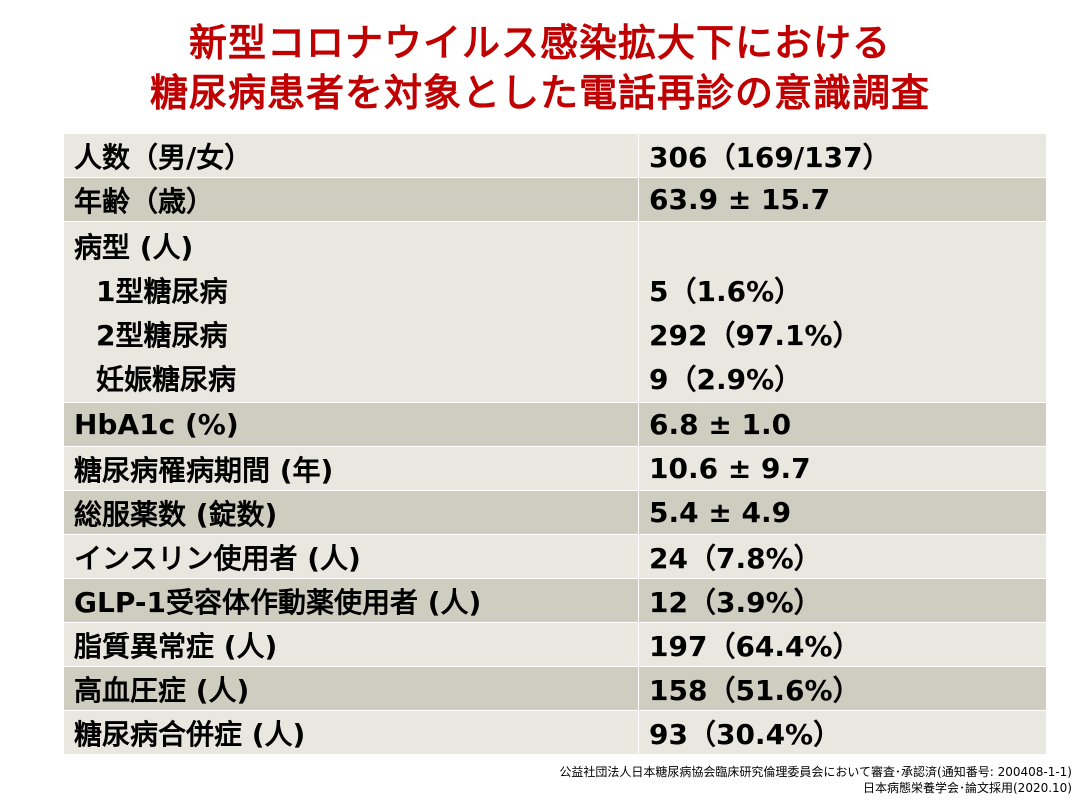 This screenshot has width=1080, height=810. Describe the element at coordinates (540, 68) in the screenshot. I see `slide-title: 新型コロナウイルス感染拡大下における 糖尿病患者を対象とした電話再診の意識調査` at that location.